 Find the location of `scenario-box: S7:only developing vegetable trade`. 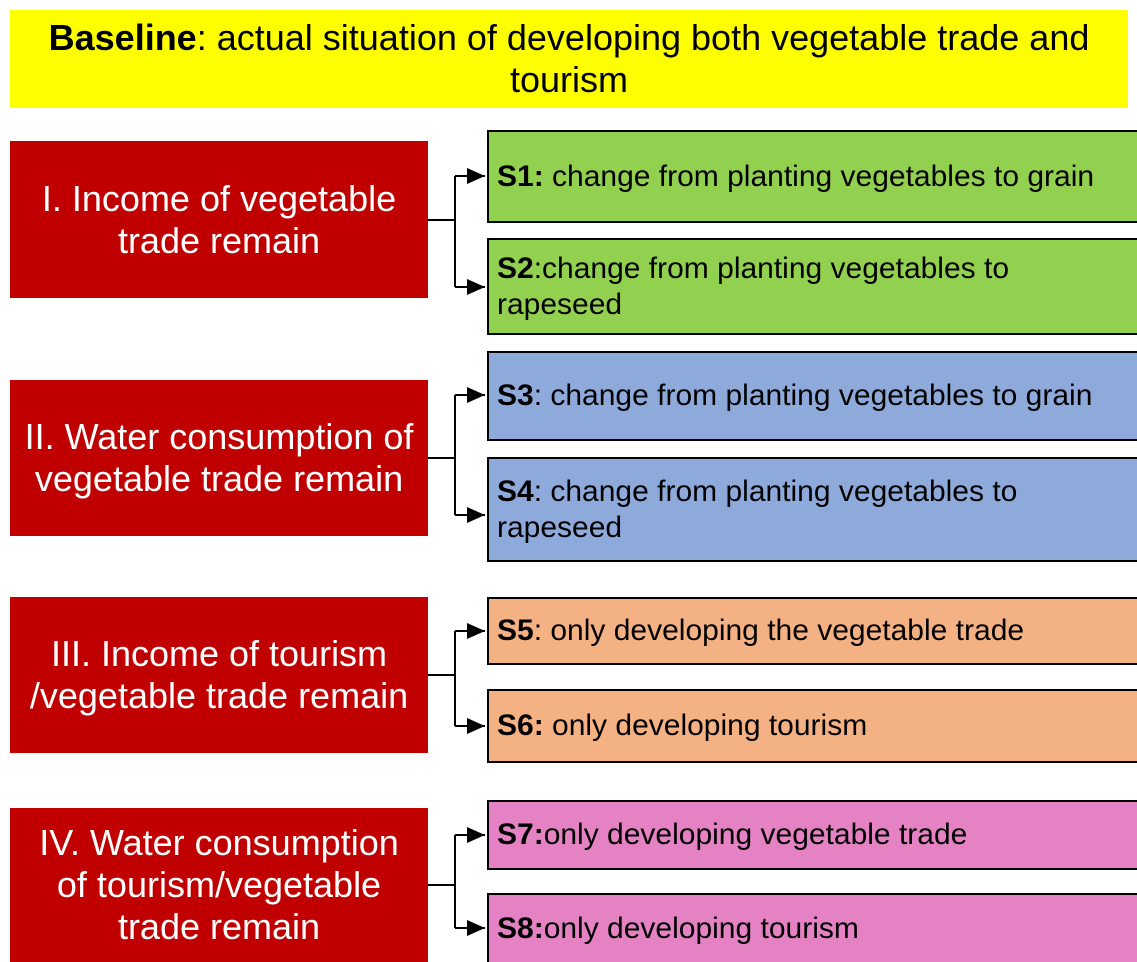

scenario-box: S7:only developing vegetable trade is located at coordinates (812, 835).